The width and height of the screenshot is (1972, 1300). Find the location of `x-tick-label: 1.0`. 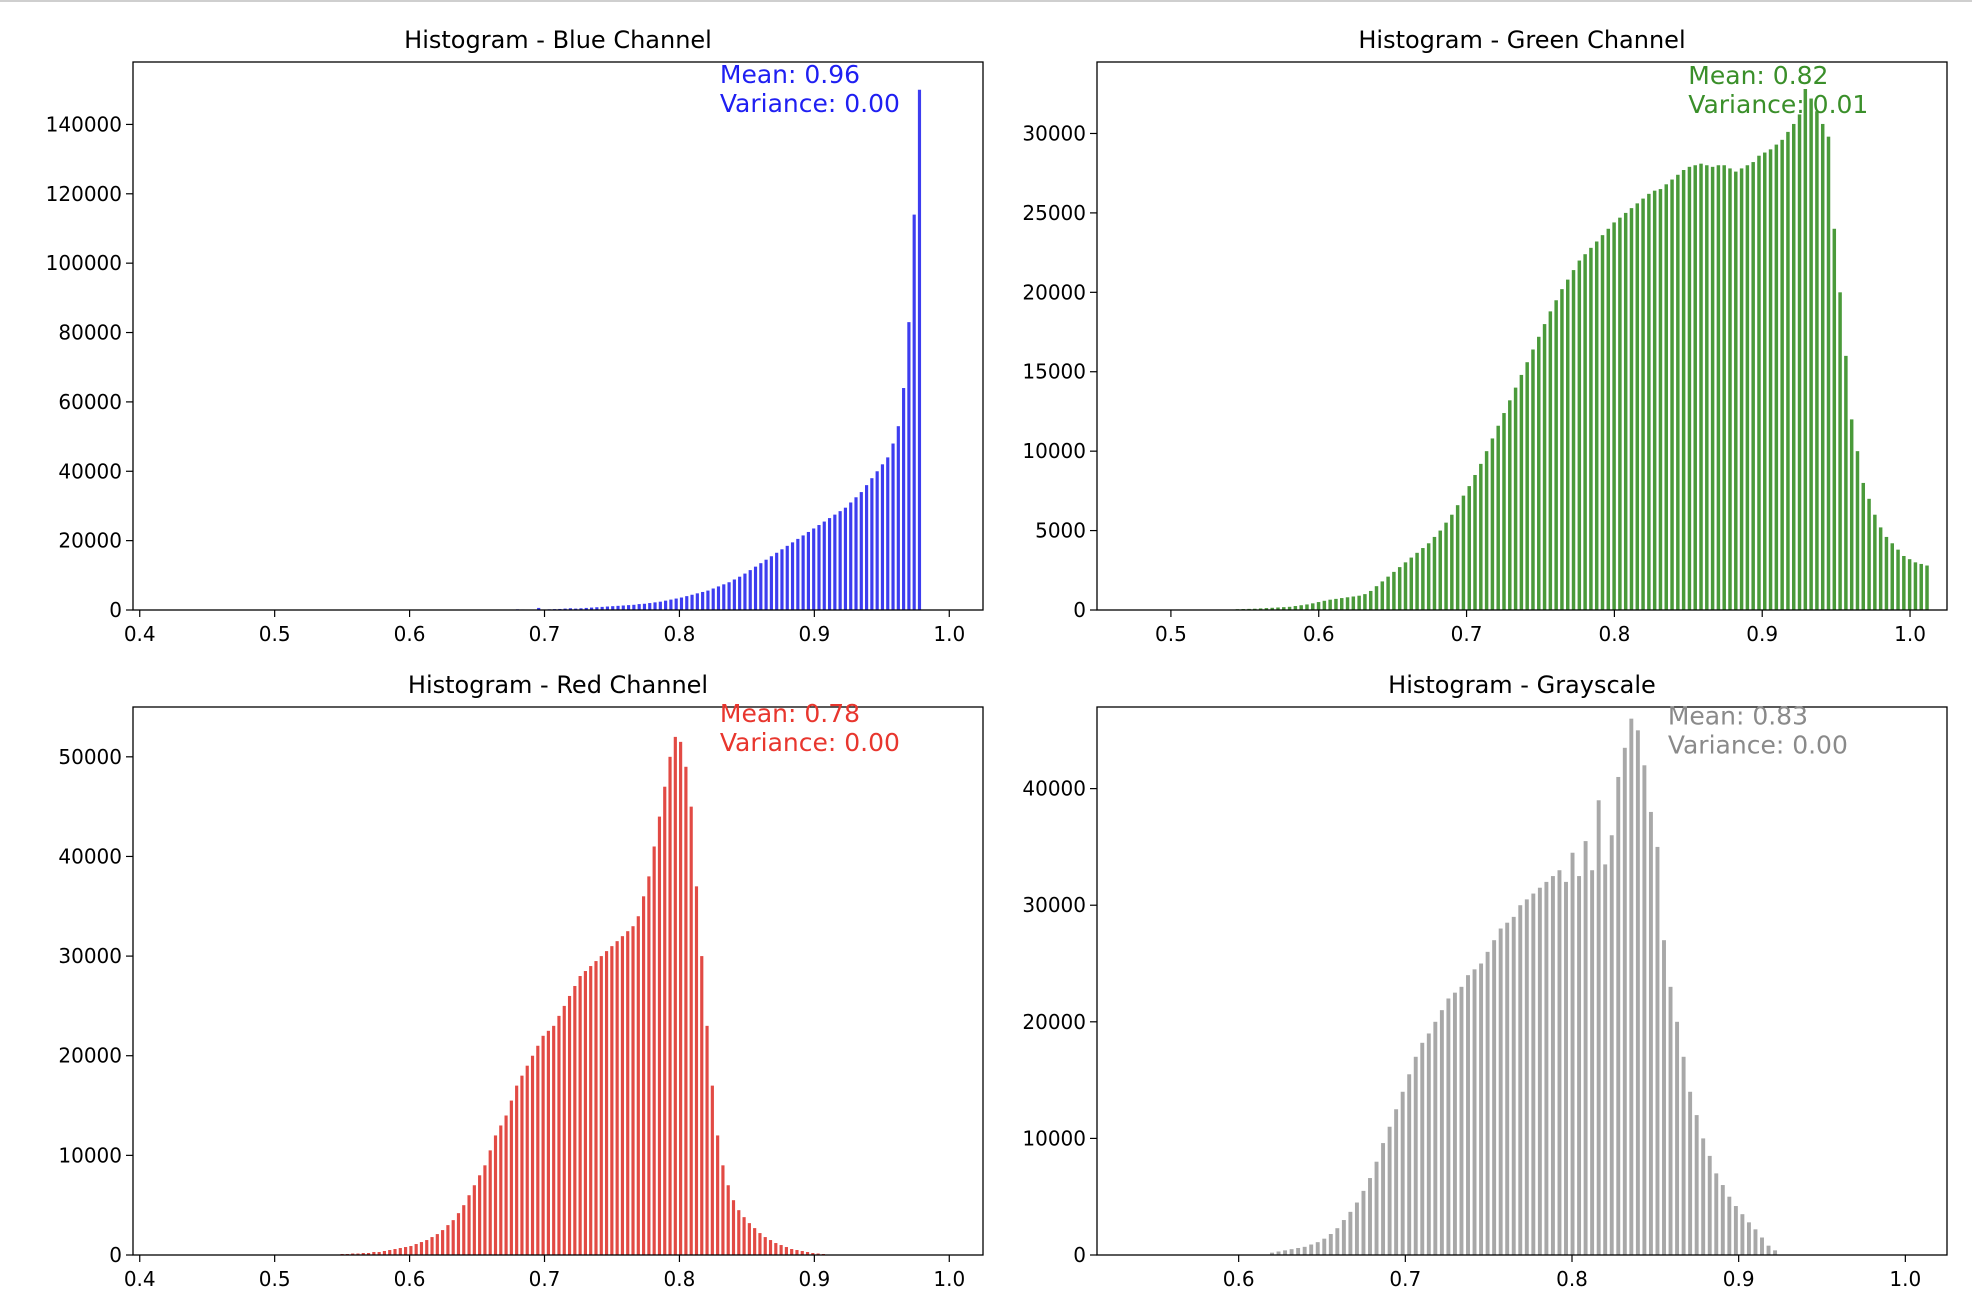

x-tick-label: 1.0 is located at coordinates (1905, 1279).